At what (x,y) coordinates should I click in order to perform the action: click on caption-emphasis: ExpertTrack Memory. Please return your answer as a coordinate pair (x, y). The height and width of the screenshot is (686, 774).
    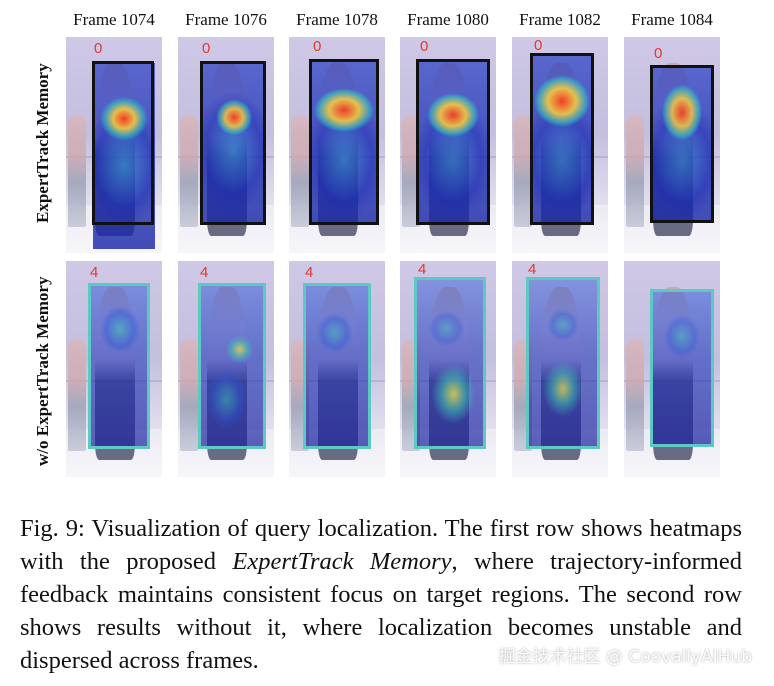
    Looking at the image, I should click on (342, 561).